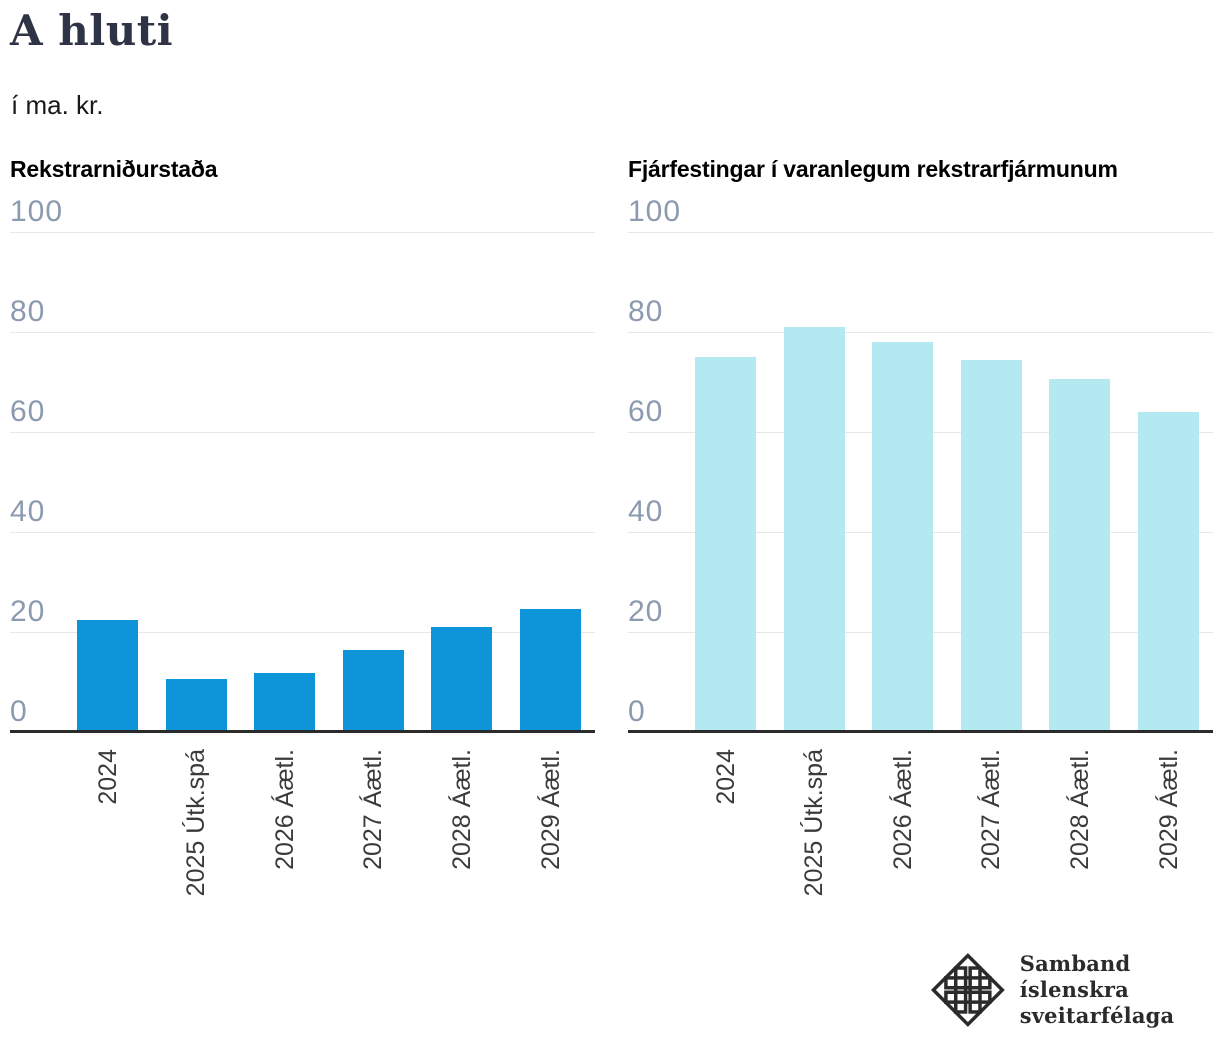 This screenshot has height=1046, width=1220. I want to click on samband-islenskra-sveitarfelaga-logo-icon, so click(967, 990).